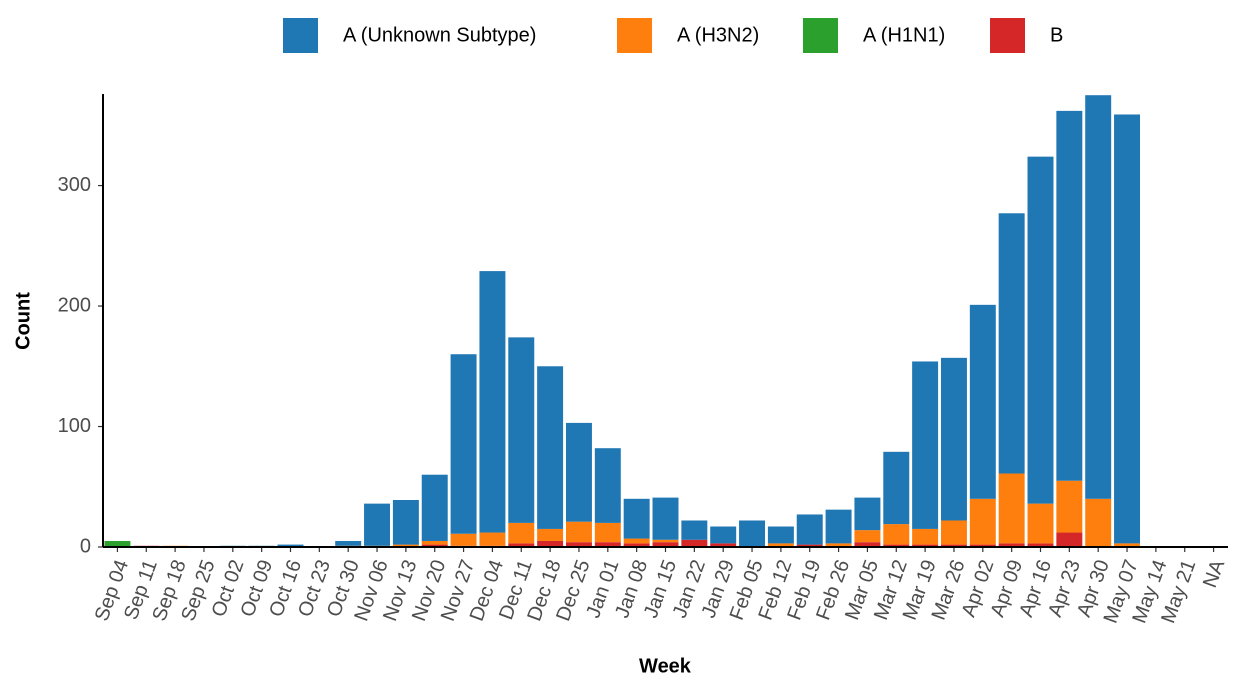 The height and width of the screenshot is (688, 1235). What do you see at coordinates (74, 185) in the screenshot?
I see `y-tick-label: 300` at bounding box center [74, 185].